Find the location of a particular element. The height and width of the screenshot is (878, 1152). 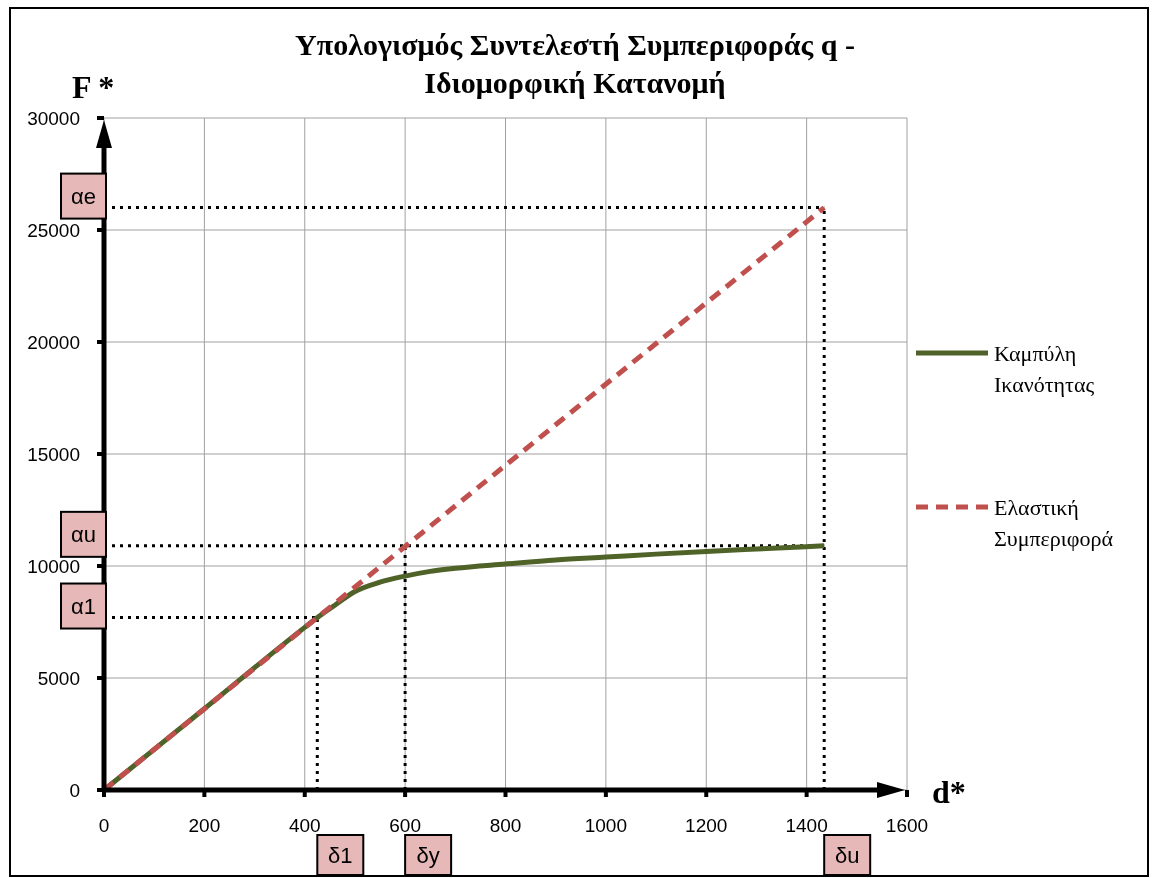

legend-label: Καμπύλη Ικανότητας is located at coordinates (1044, 369).